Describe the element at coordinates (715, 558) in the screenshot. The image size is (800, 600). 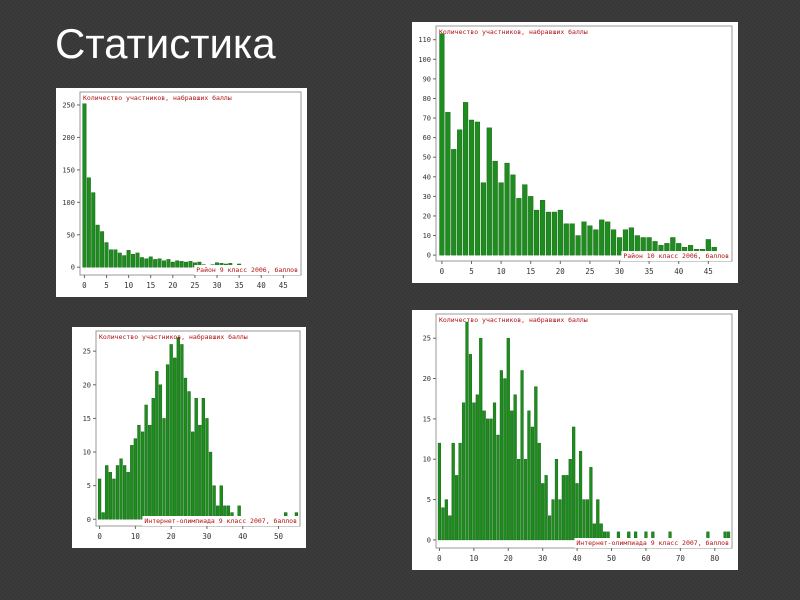
I see `x-tick-label: 80` at that location.